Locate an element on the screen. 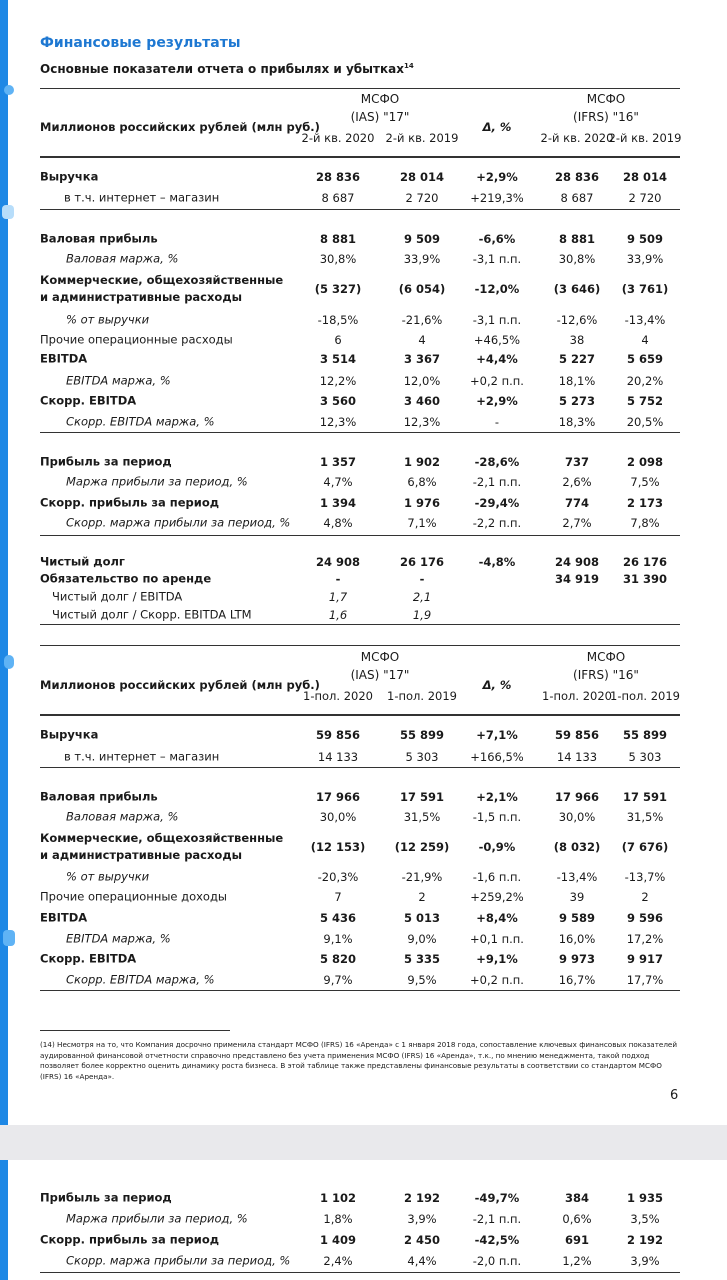  cell-value: 5 335 is located at coordinates (422, 959).